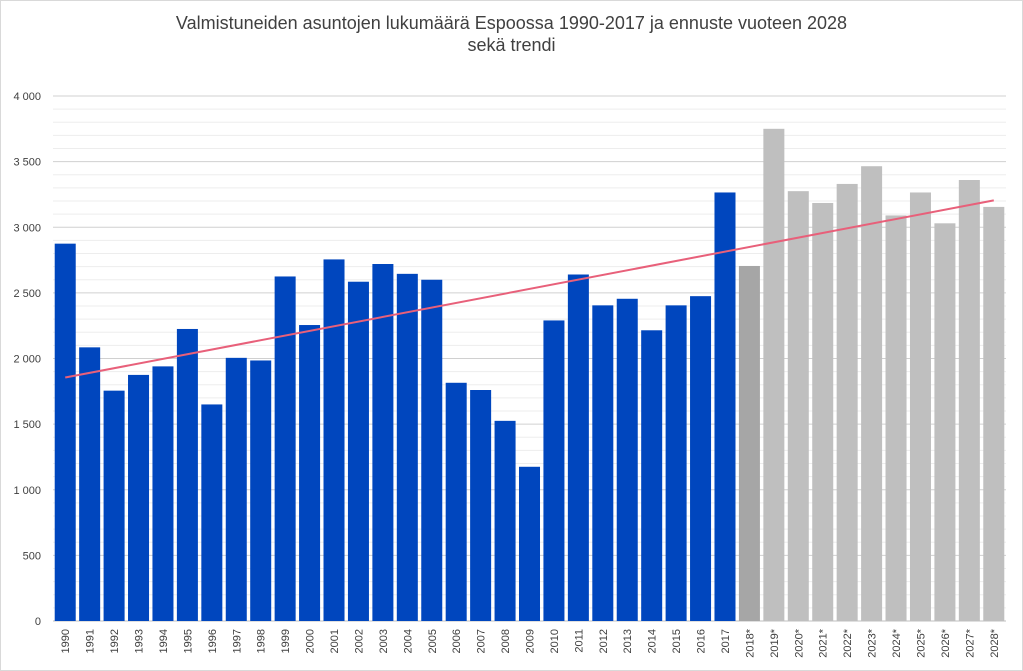 This screenshot has width=1023, height=671. I want to click on bar-1991, so click(90, 484).